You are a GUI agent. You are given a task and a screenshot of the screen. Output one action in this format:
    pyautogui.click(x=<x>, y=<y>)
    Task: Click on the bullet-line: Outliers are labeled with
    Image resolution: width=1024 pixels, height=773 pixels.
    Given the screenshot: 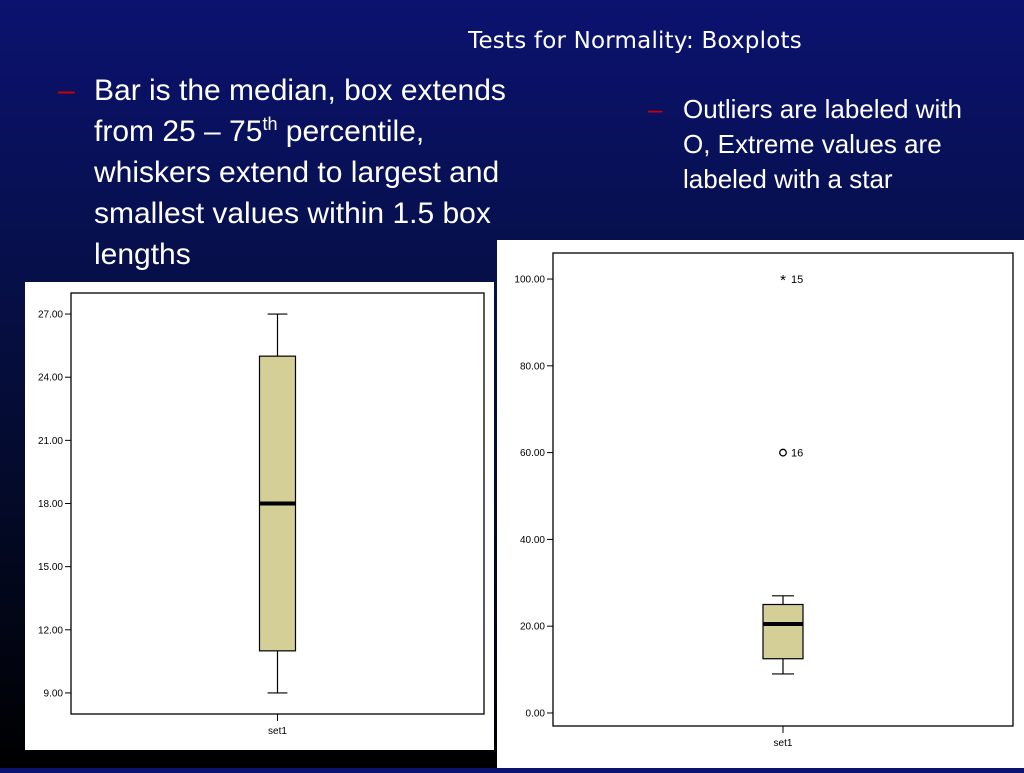 What is the action you would take?
    pyautogui.click(x=822, y=109)
    